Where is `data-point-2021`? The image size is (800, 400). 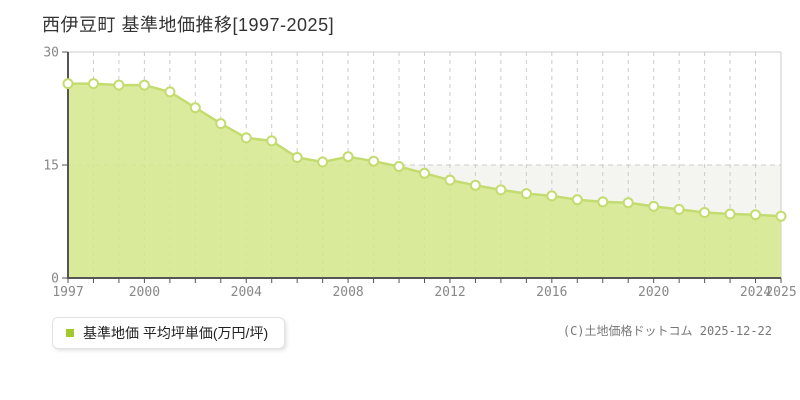
data-point-2021 is located at coordinates (679, 209).